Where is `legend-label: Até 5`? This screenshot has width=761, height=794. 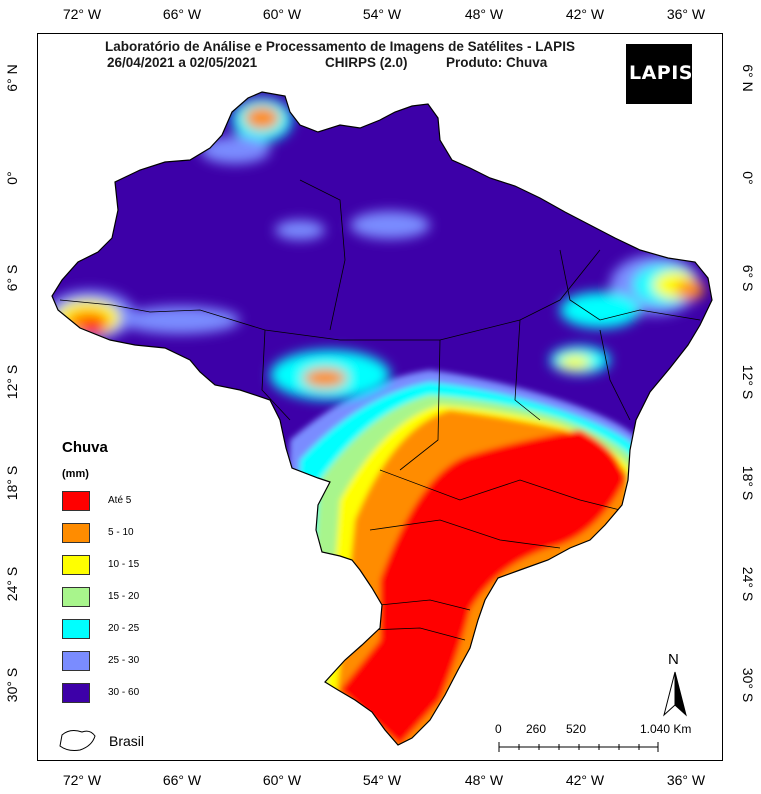 legend-label: Até 5 is located at coordinates (120, 500).